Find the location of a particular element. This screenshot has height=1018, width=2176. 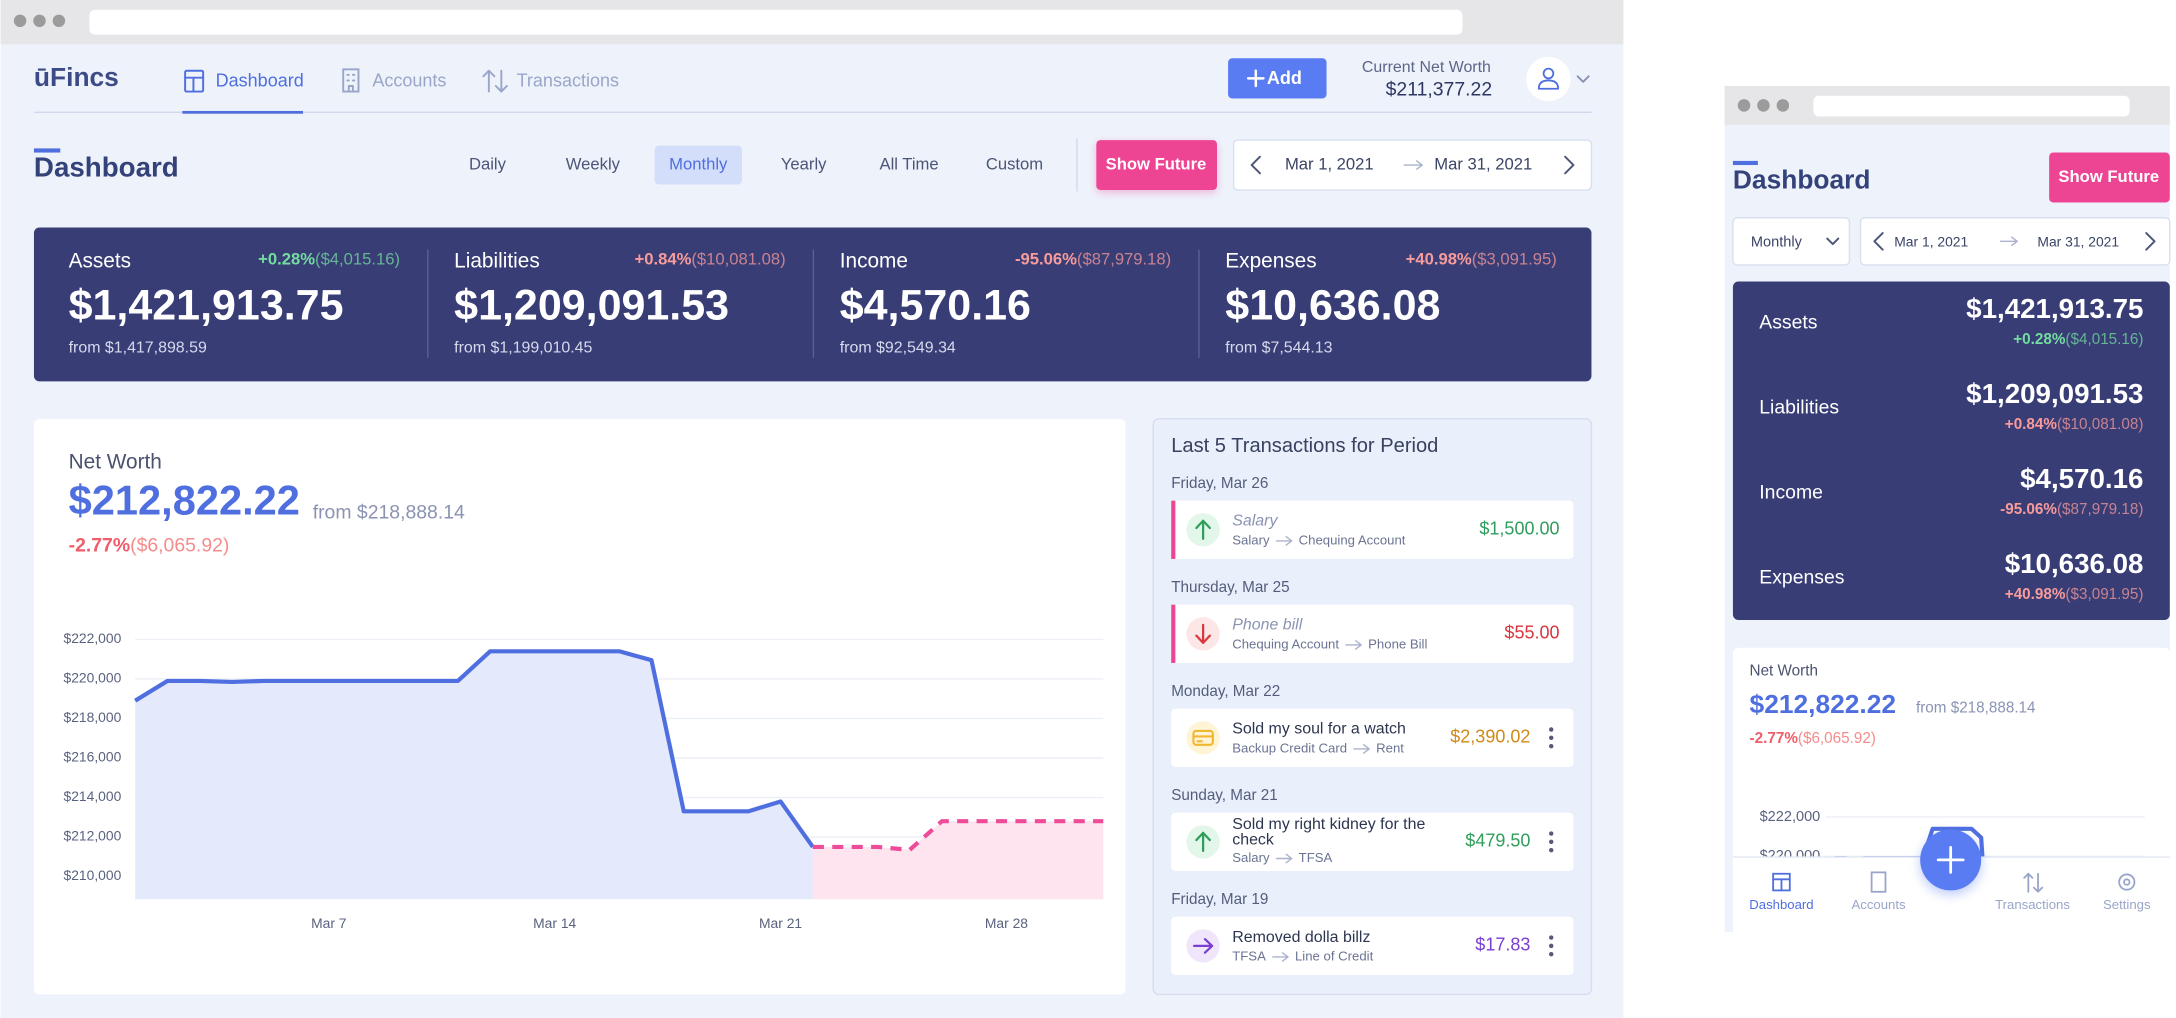

net-worth-change: -2.77%($6,065.92) is located at coordinates (149, 546).